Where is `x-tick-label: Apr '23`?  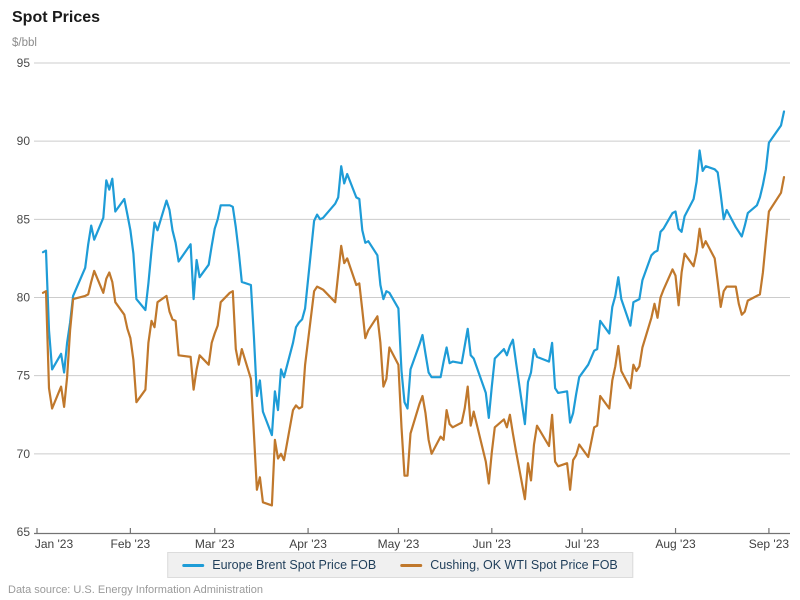
x-tick-label: Apr '23 is located at coordinates (308, 544).